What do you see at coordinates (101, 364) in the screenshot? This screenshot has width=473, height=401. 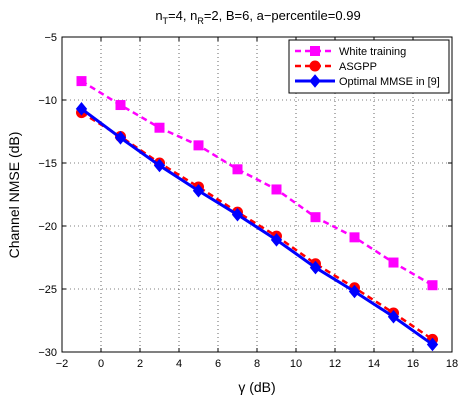 I see `x-tick-label: 0` at bounding box center [101, 364].